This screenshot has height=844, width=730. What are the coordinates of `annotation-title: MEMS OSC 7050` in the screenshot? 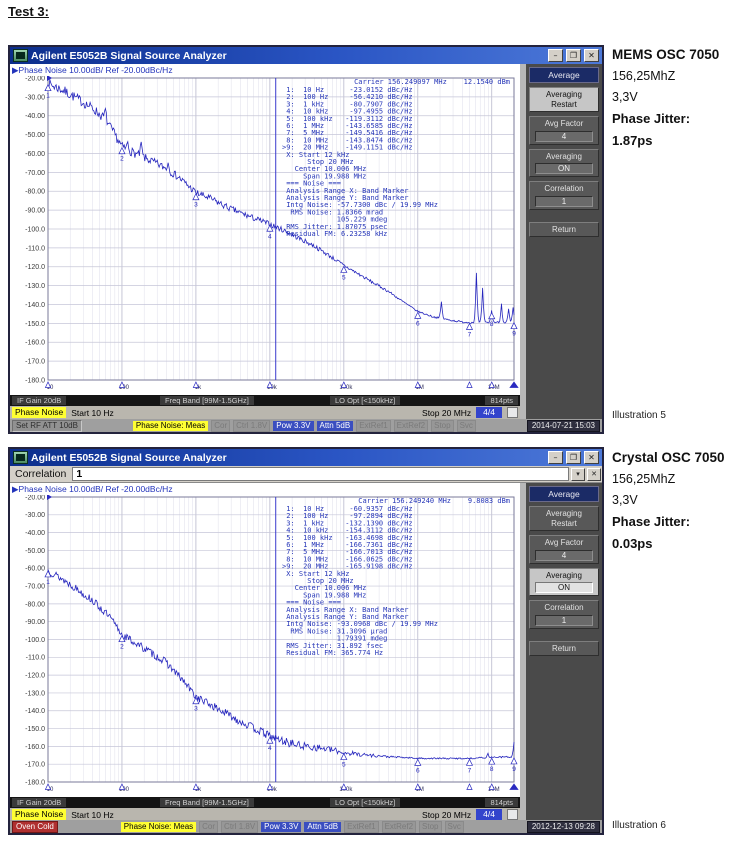 It's located at (666, 54).